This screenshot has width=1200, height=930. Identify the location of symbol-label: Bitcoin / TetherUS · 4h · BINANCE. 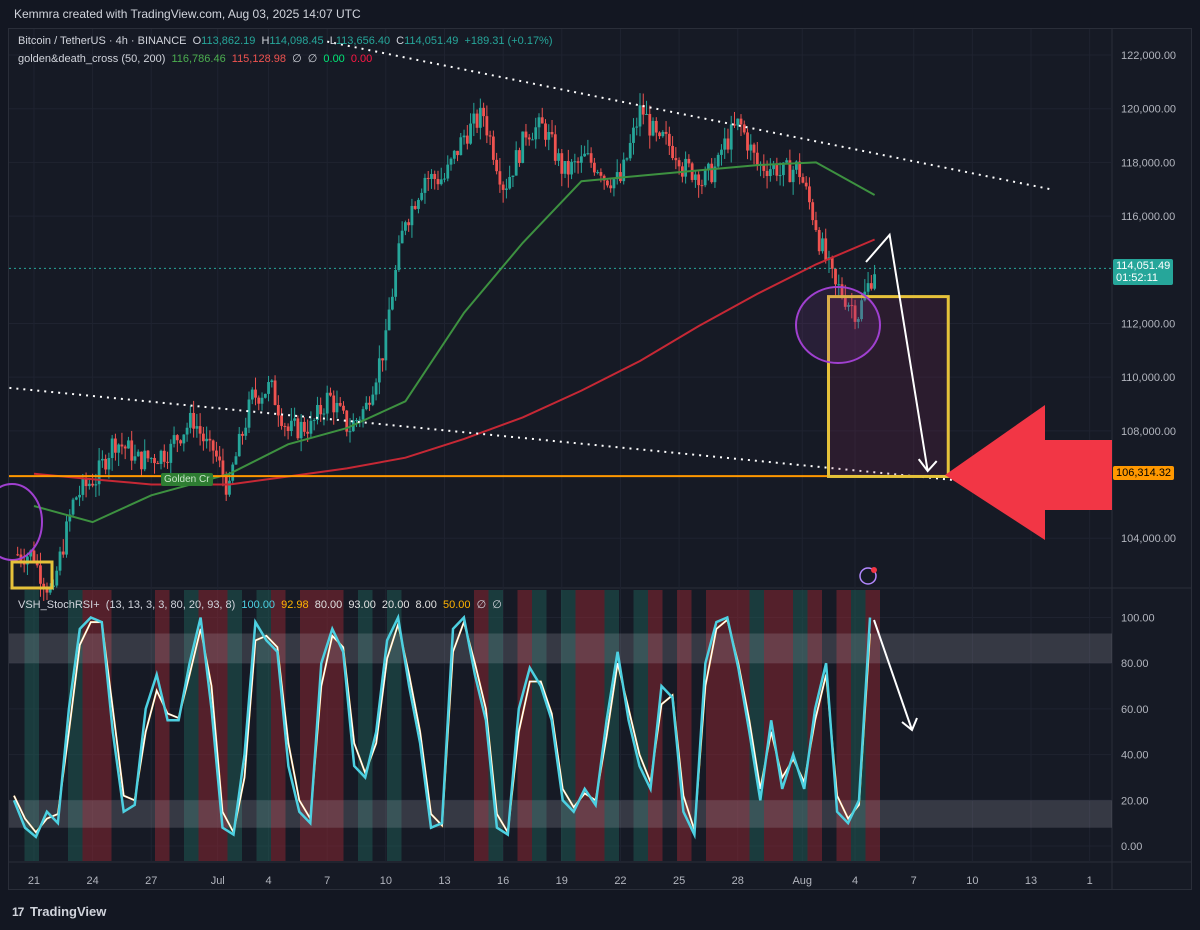
(102, 41).